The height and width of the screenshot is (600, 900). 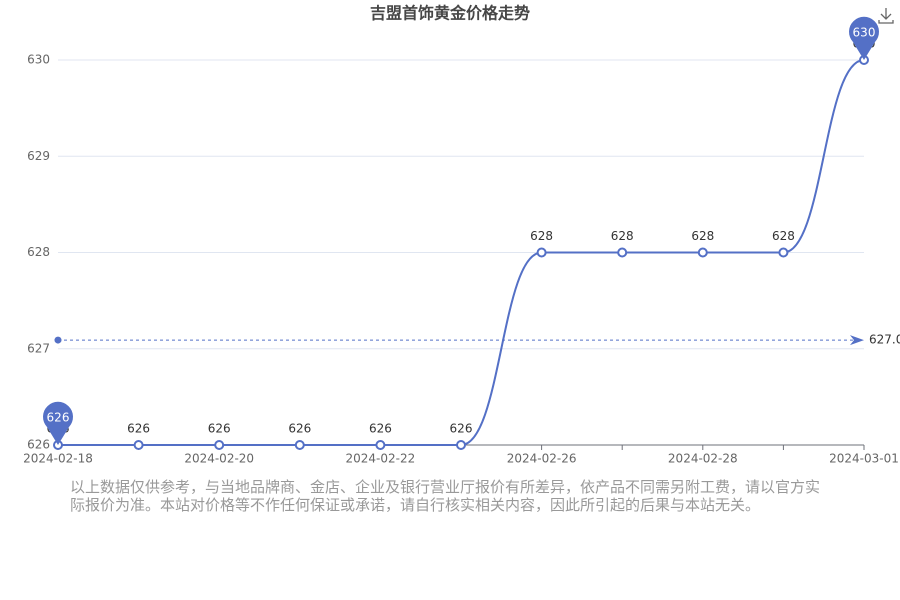 What do you see at coordinates (58, 459) in the screenshot?
I see `x-tick-label: 2024-02-18` at bounding box center [58, 459].